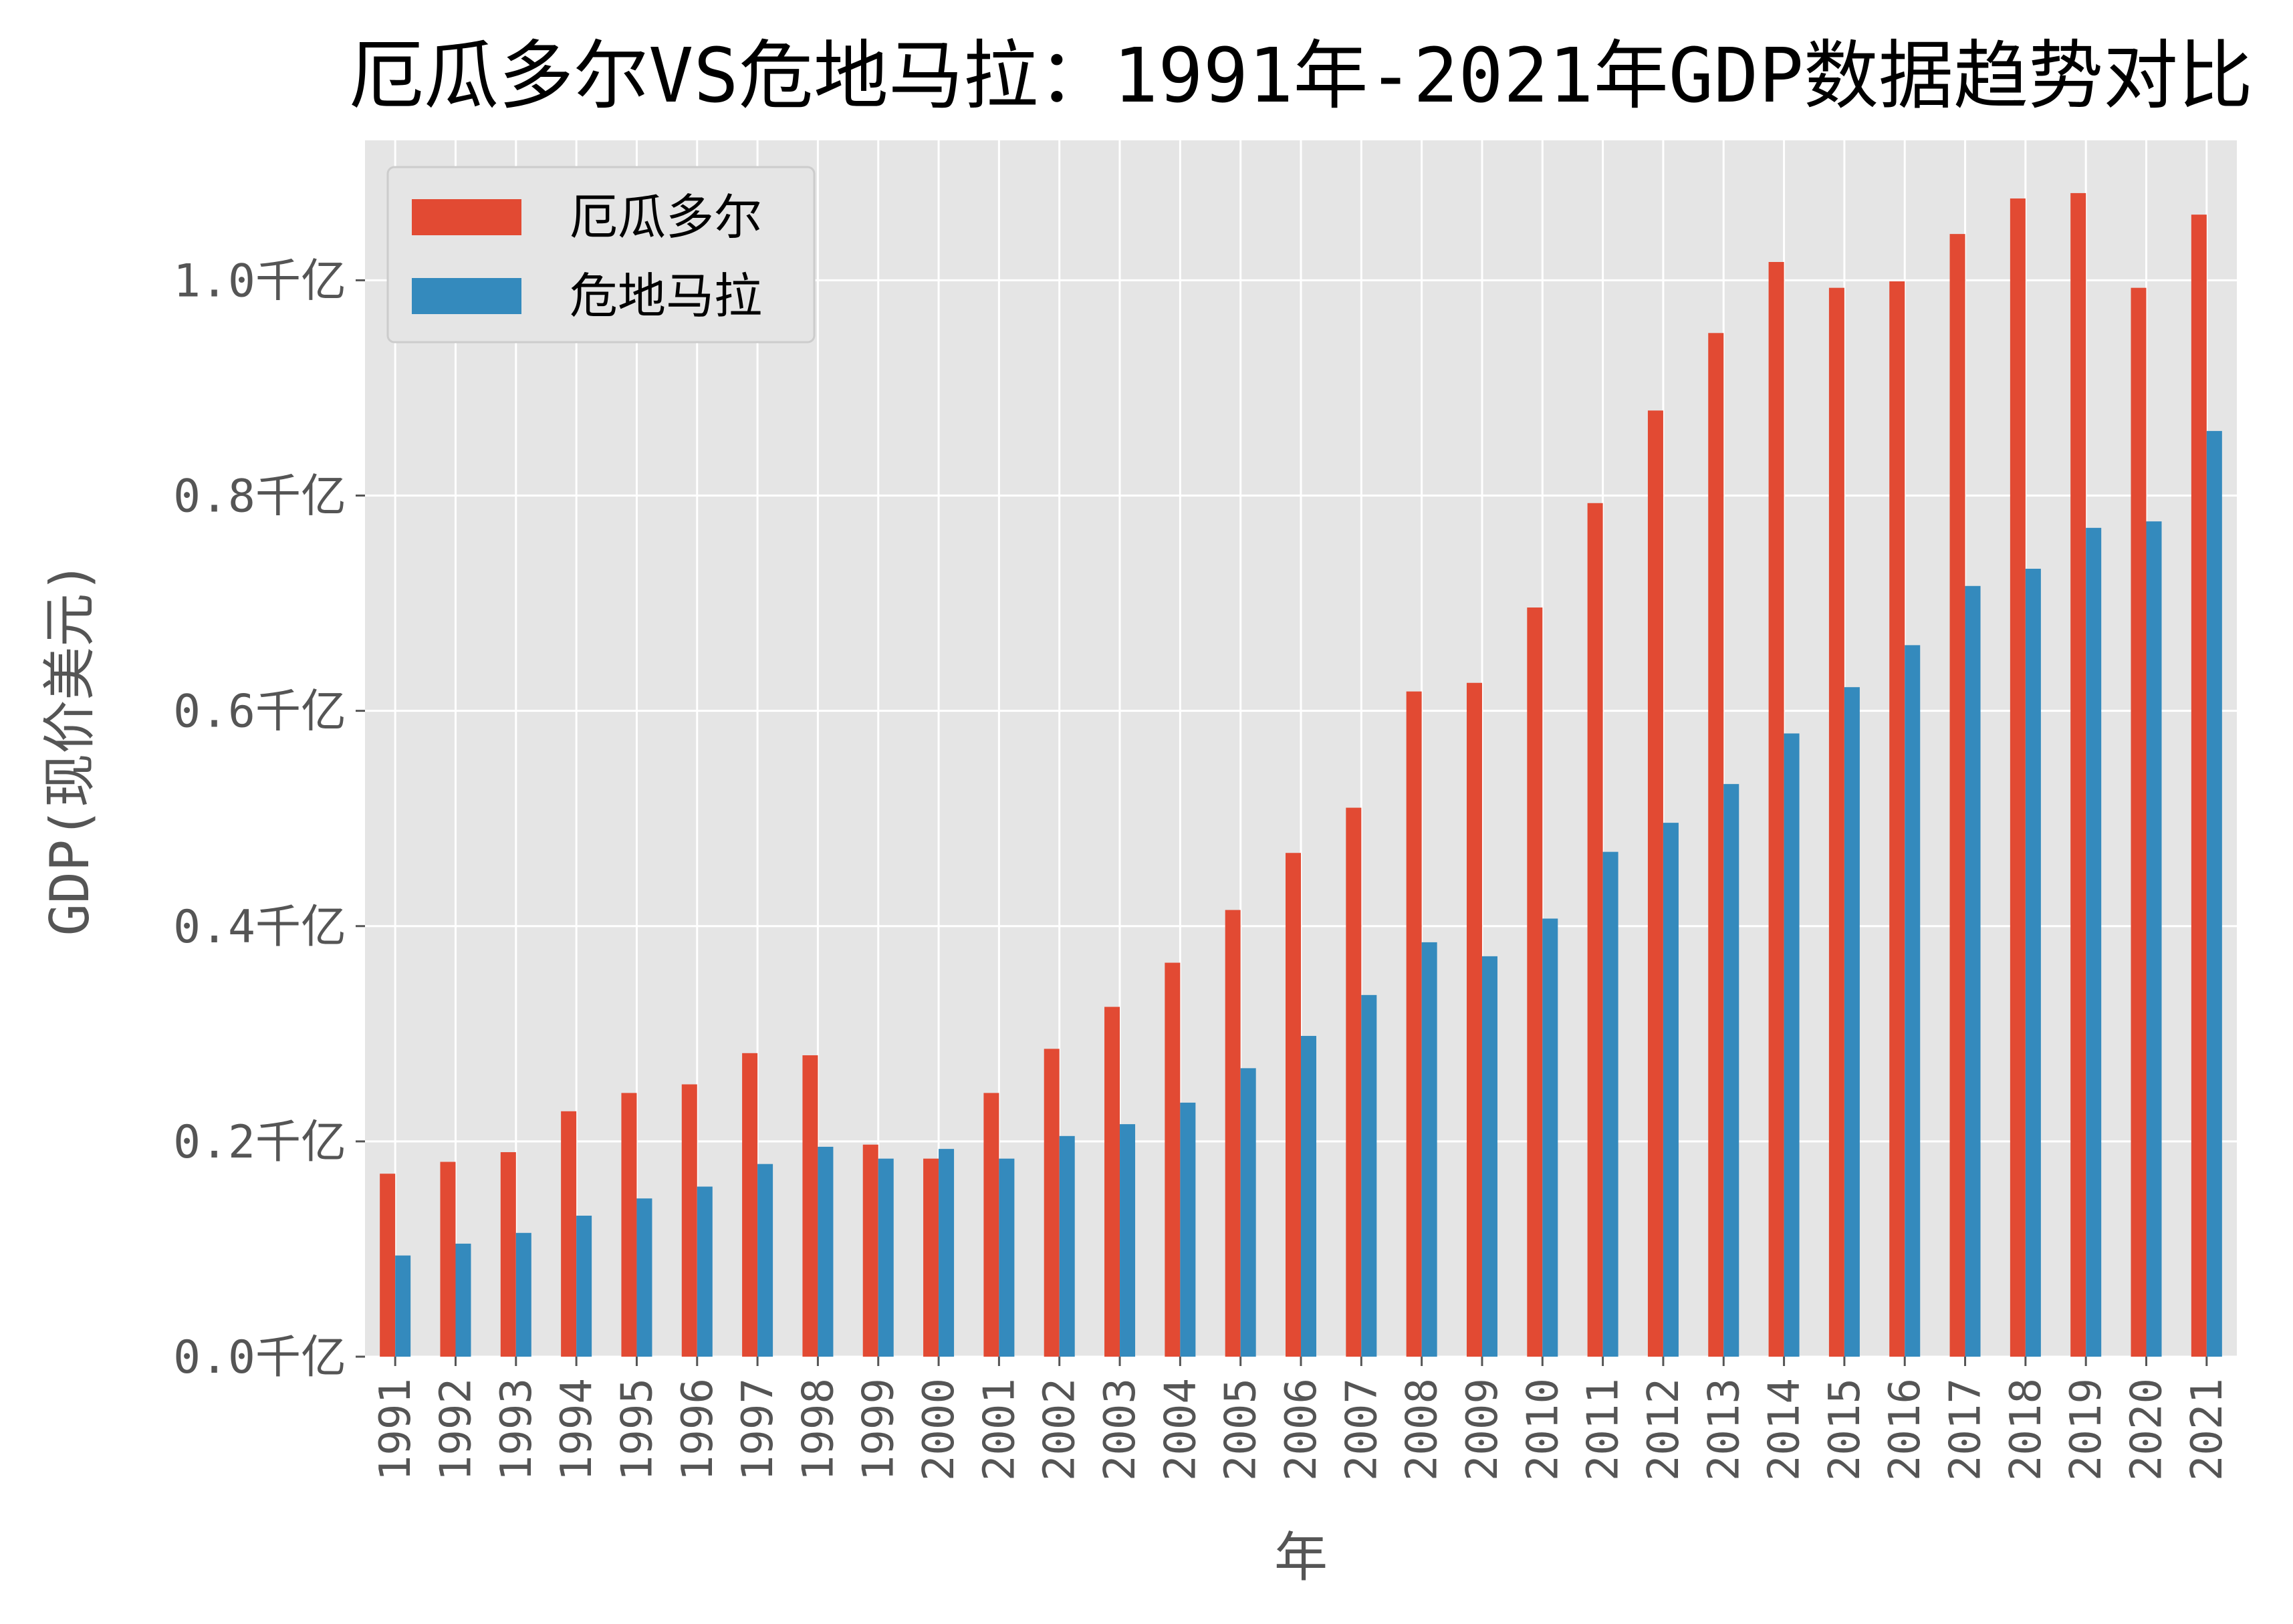 This screenshot has height=1624, width=2293. What do you see at coordinates (879, 1429) in the screenshot?
I see `x-tick-label: 1999` at bounding box center [879, 1429].